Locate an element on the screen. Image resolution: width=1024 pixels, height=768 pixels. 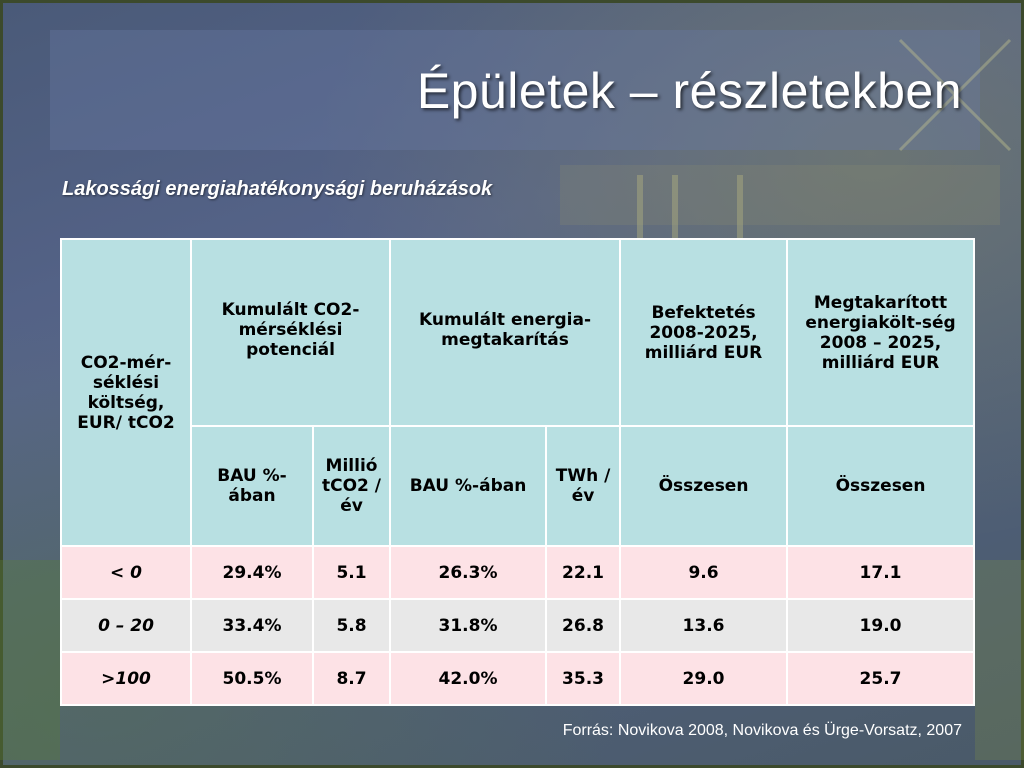
cell-bau-co2: 50.5% is located at coordinates (252, 678).